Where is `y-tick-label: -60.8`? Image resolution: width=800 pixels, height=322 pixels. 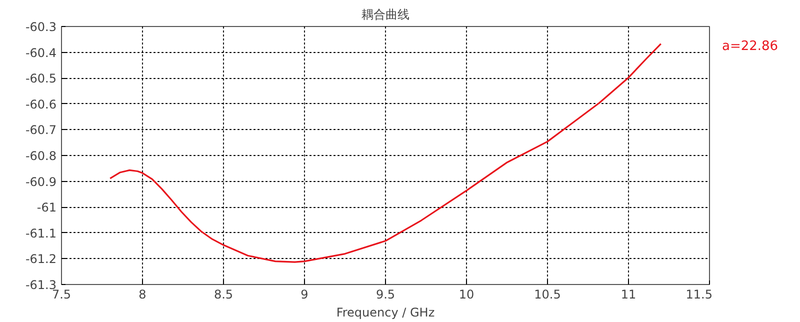 y-tick-label: -60.8 is located at coordinates (41, 156).